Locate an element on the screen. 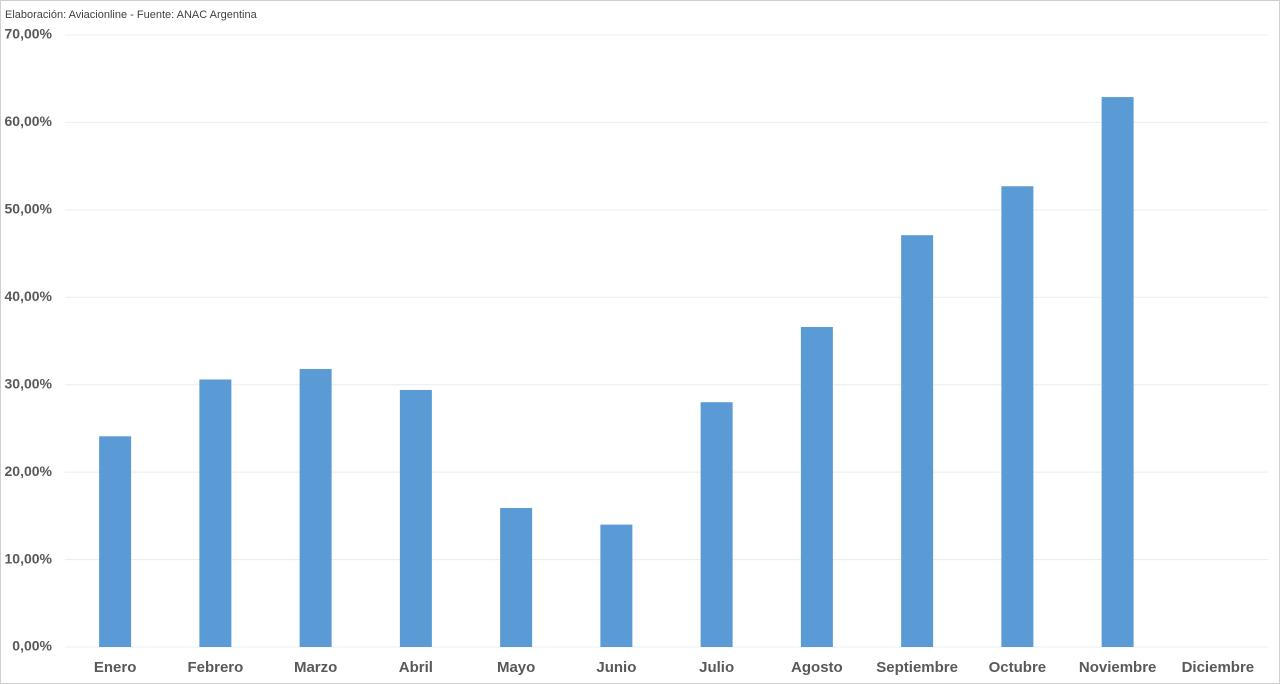  x-tick-label: Julio is located at coordinates (716, 667).